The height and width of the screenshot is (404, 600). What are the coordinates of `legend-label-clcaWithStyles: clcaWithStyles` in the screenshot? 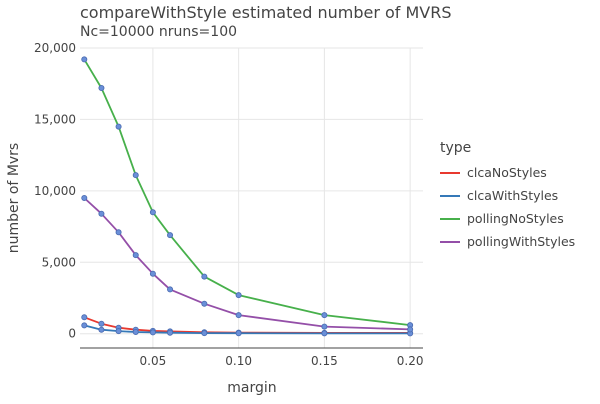 It's located at (512, 195).